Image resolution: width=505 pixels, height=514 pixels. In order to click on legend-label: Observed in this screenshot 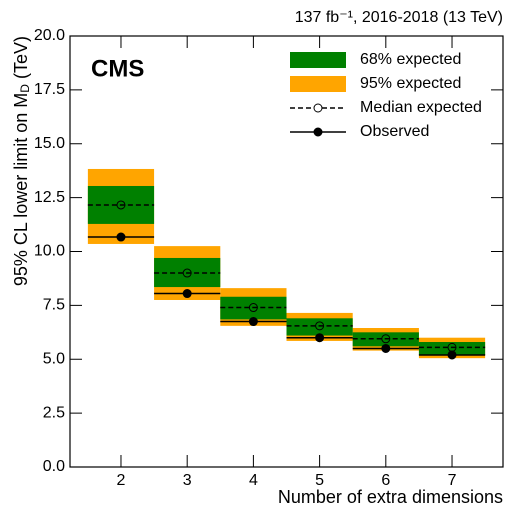, I will do `click(394, 131)`.